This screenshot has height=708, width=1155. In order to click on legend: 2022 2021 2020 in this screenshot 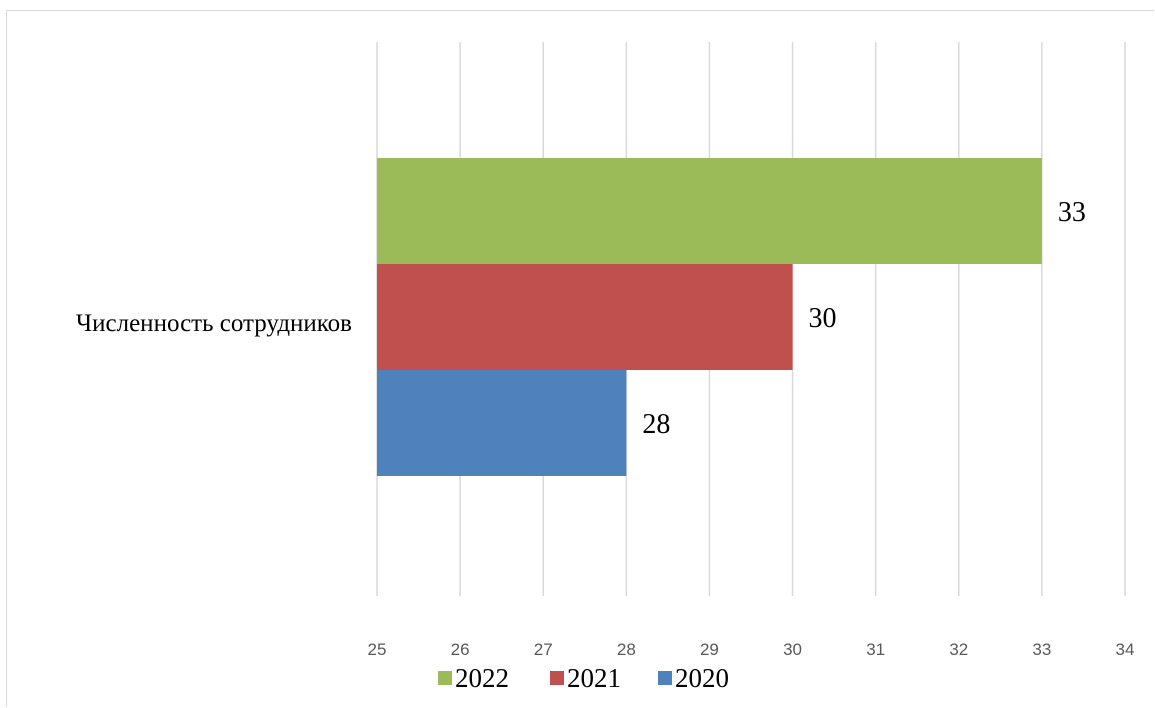, I will do `click(583, 678)`.